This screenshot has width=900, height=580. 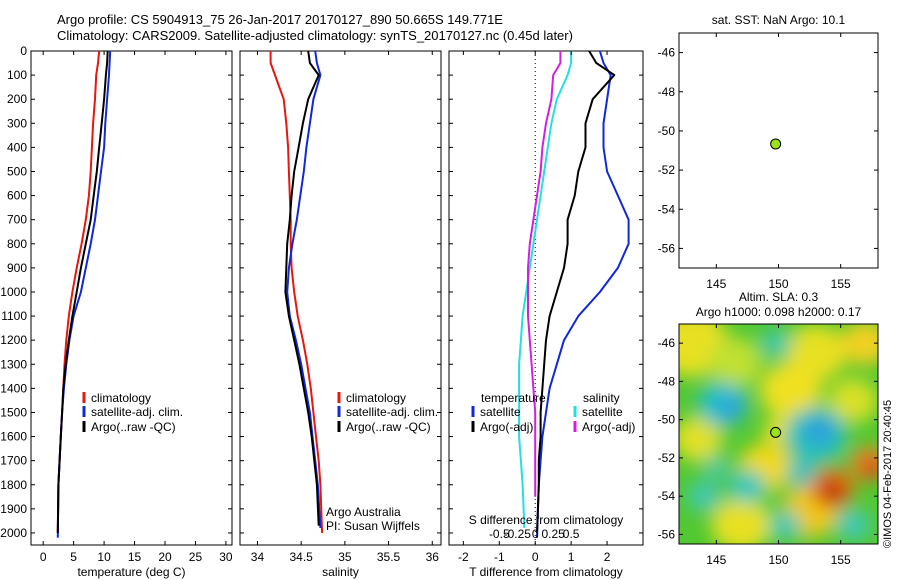 I want to click on sst-map-y-tick-label: -50, so click(x=667, y=131).